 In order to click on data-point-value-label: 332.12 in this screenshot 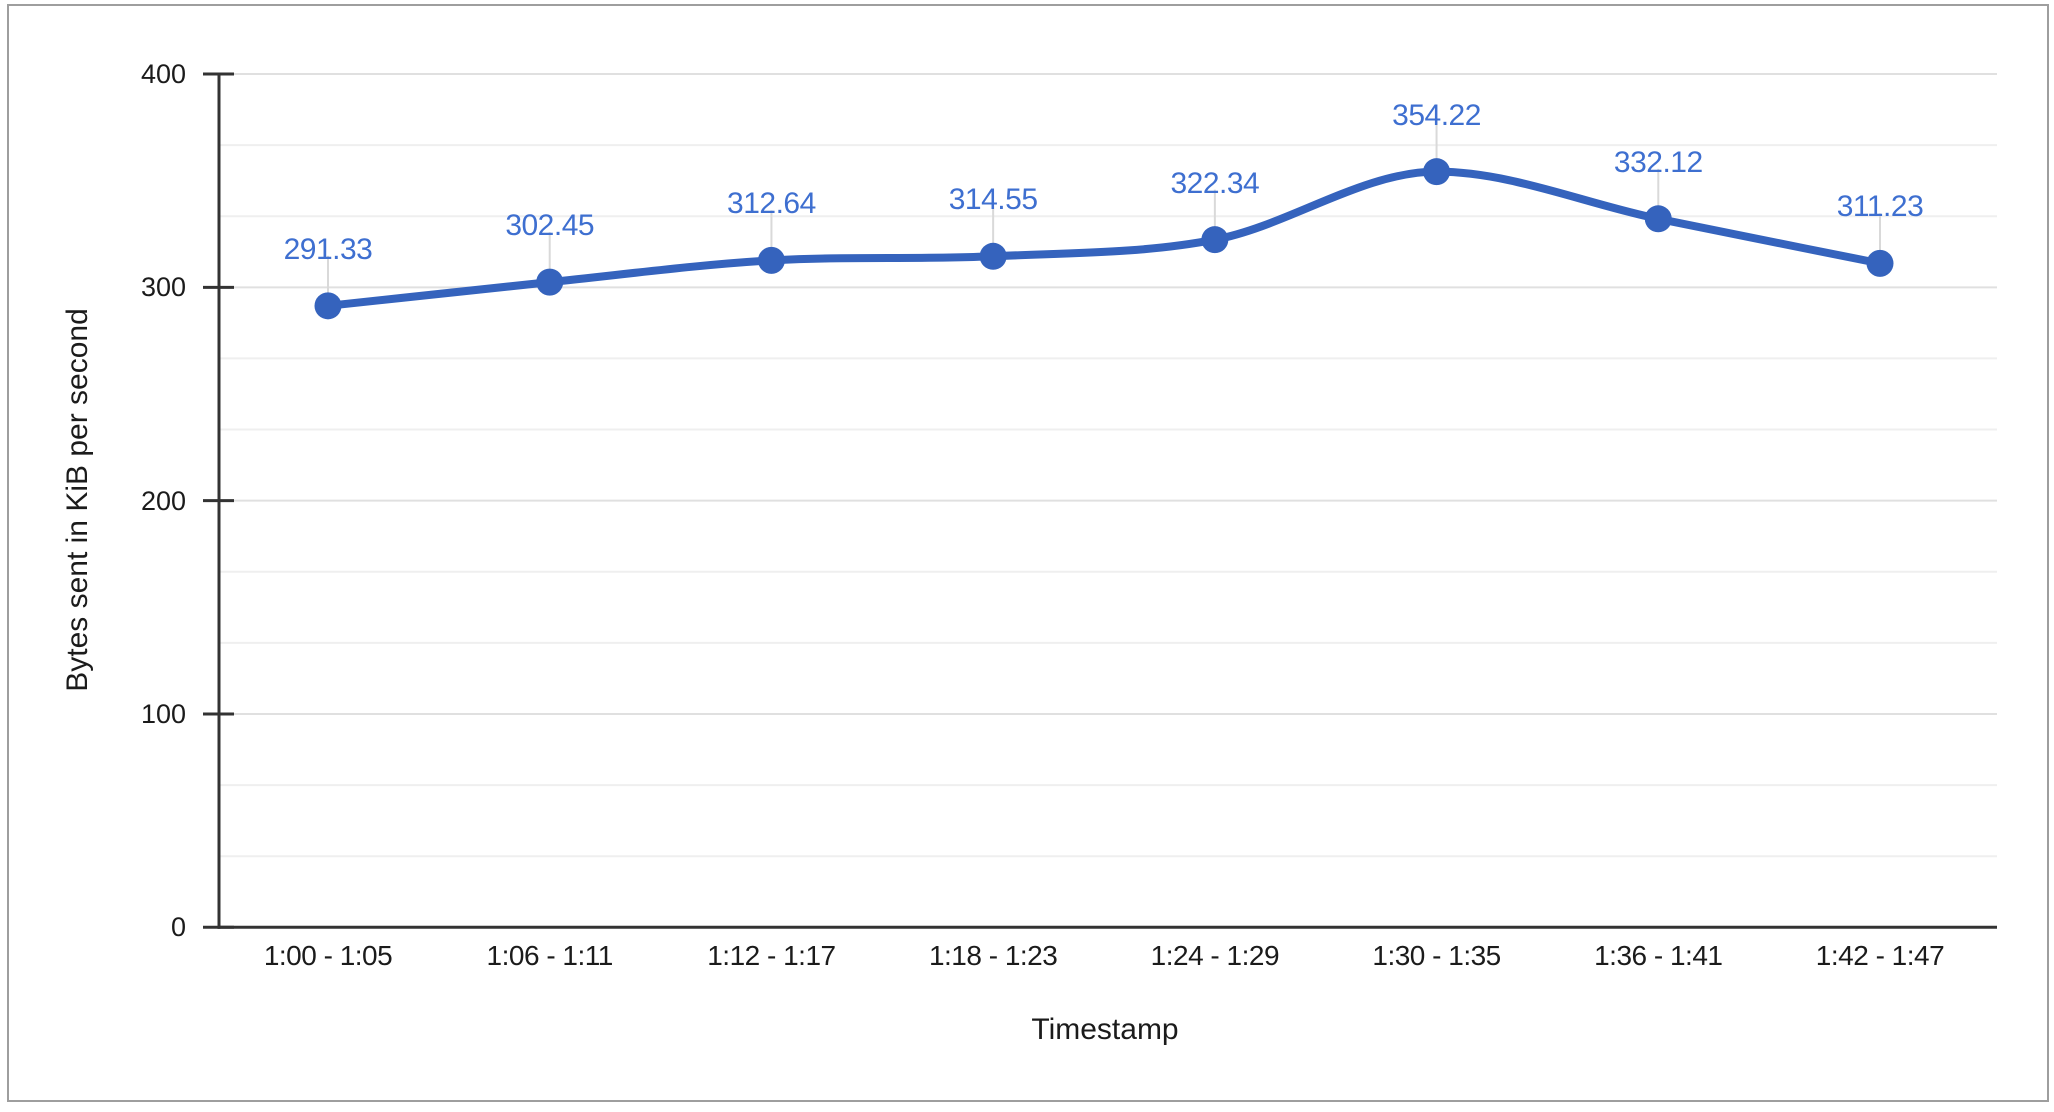, I will do `click(1658, 162)`.